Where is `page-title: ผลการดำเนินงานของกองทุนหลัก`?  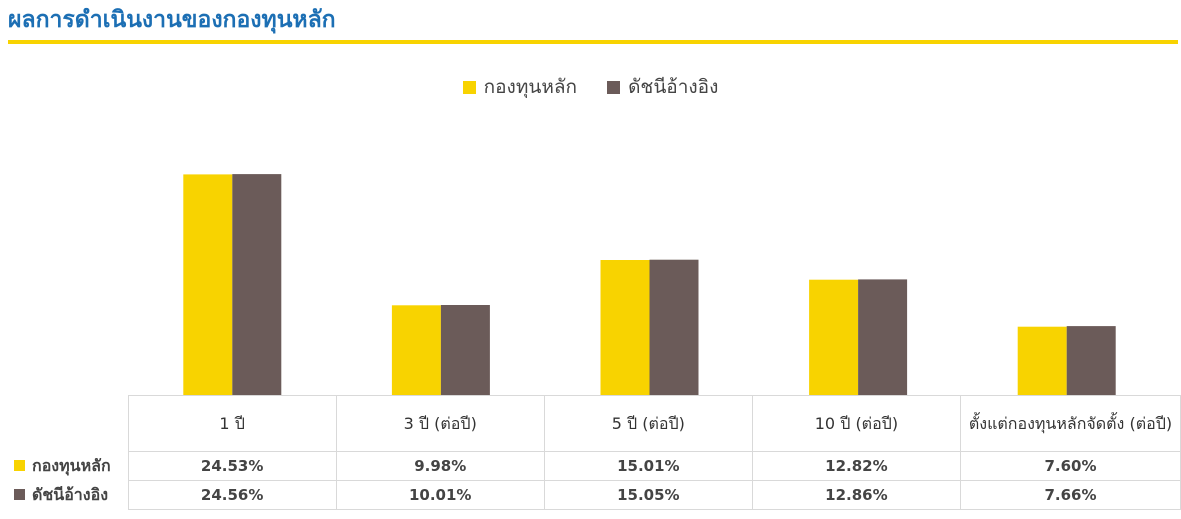 page-title: ผลการดำเนินงานของกองทุนหลัก is located at coordinates (172, 20).